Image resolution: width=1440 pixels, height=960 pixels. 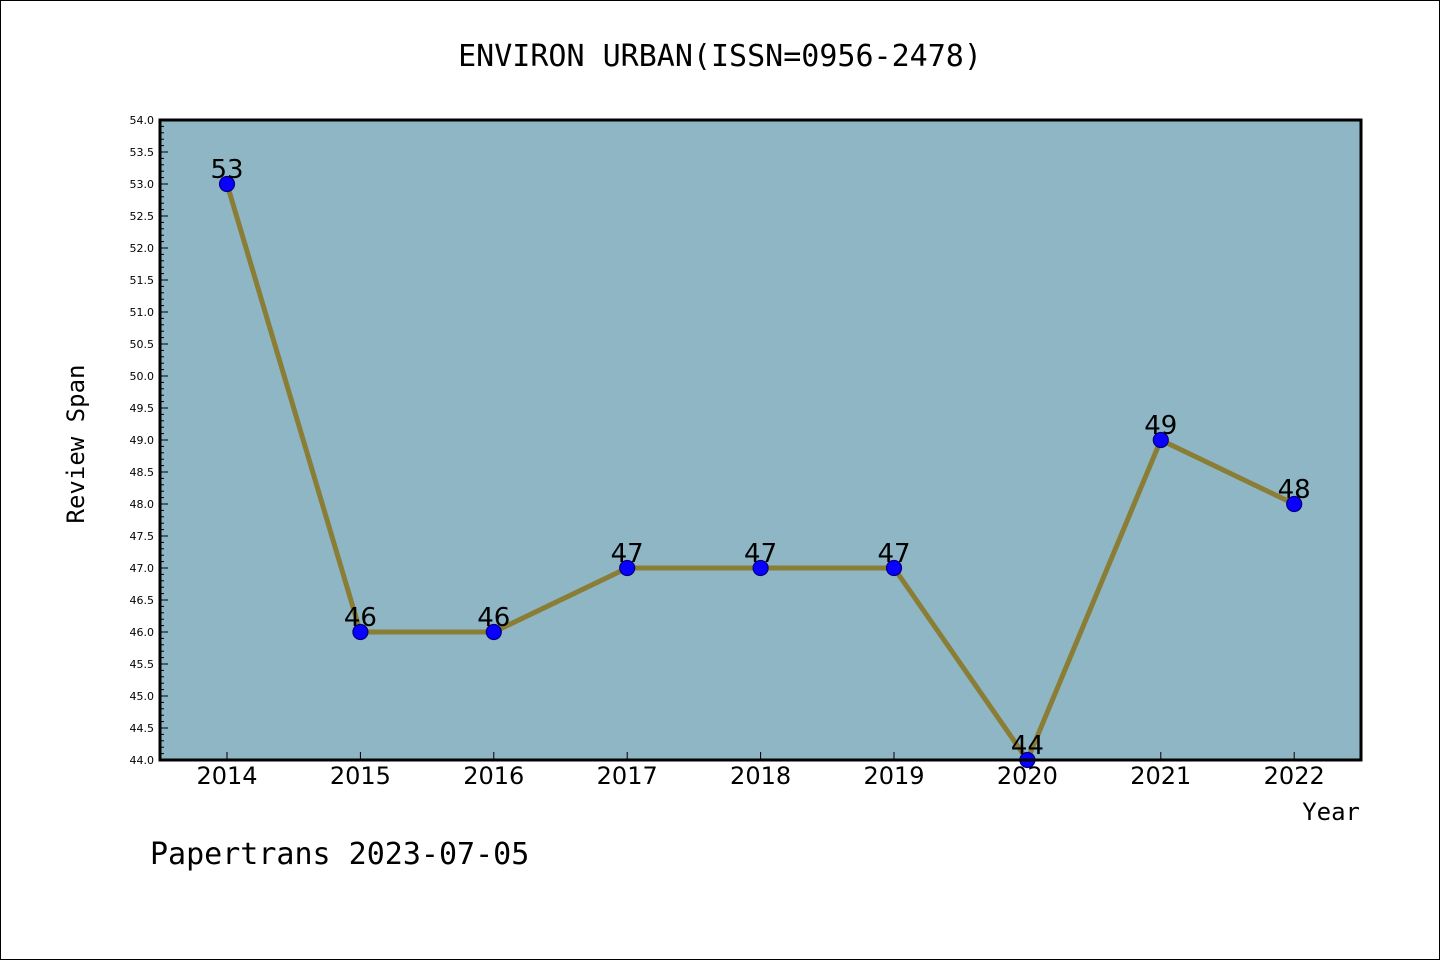 I want to click on y-tick-label: 51.5, so click(x=142, y=280).